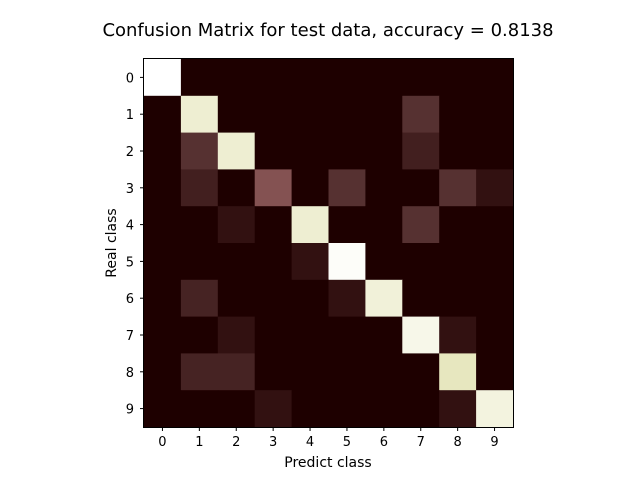 The image size is (640, 484). I want to click on y-tick-label-8: 8, so click(130, 373).